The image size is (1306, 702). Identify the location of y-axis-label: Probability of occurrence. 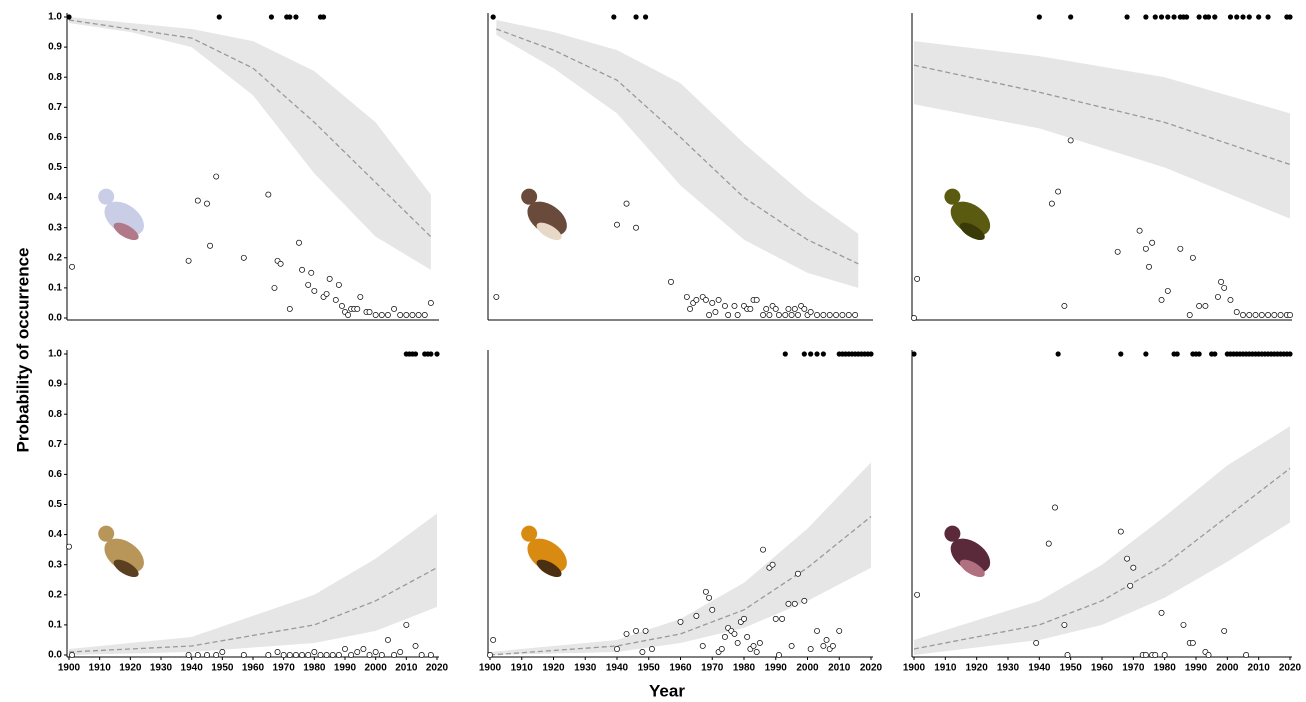
(22, 350).